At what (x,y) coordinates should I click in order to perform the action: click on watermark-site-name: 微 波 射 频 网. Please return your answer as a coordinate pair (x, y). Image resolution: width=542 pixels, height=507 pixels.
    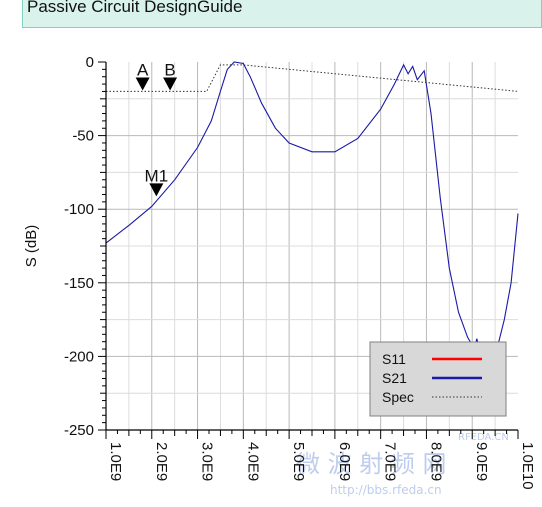
    Looking at the image, I should click on (371, 464).